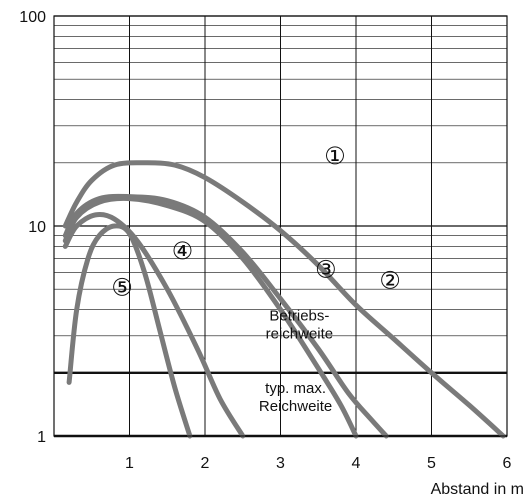 Image resolution: width=527 pixels, height=501 pixels. I want to click on threshold-label-line: reichweite, so click(300, 333).